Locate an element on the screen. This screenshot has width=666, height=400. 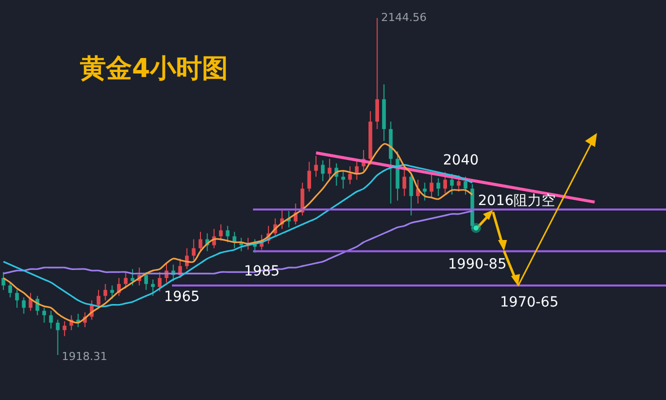
annotation: 2040 is located at coordinates (461, 160).